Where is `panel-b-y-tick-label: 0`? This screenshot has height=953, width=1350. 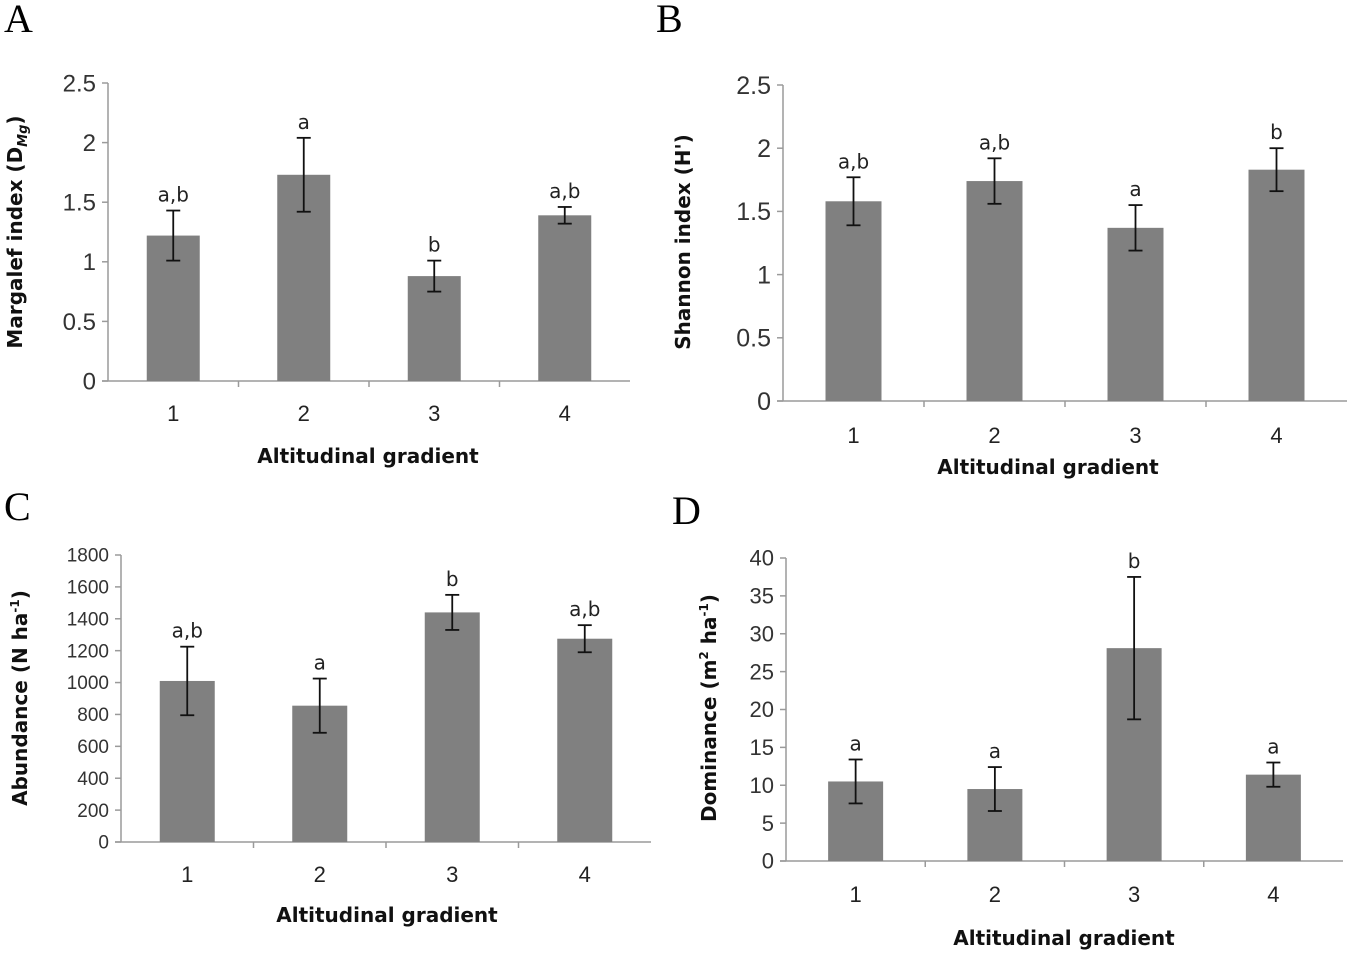
panel-b-y-tick-label: 0 is located at coordinates (764, 402).